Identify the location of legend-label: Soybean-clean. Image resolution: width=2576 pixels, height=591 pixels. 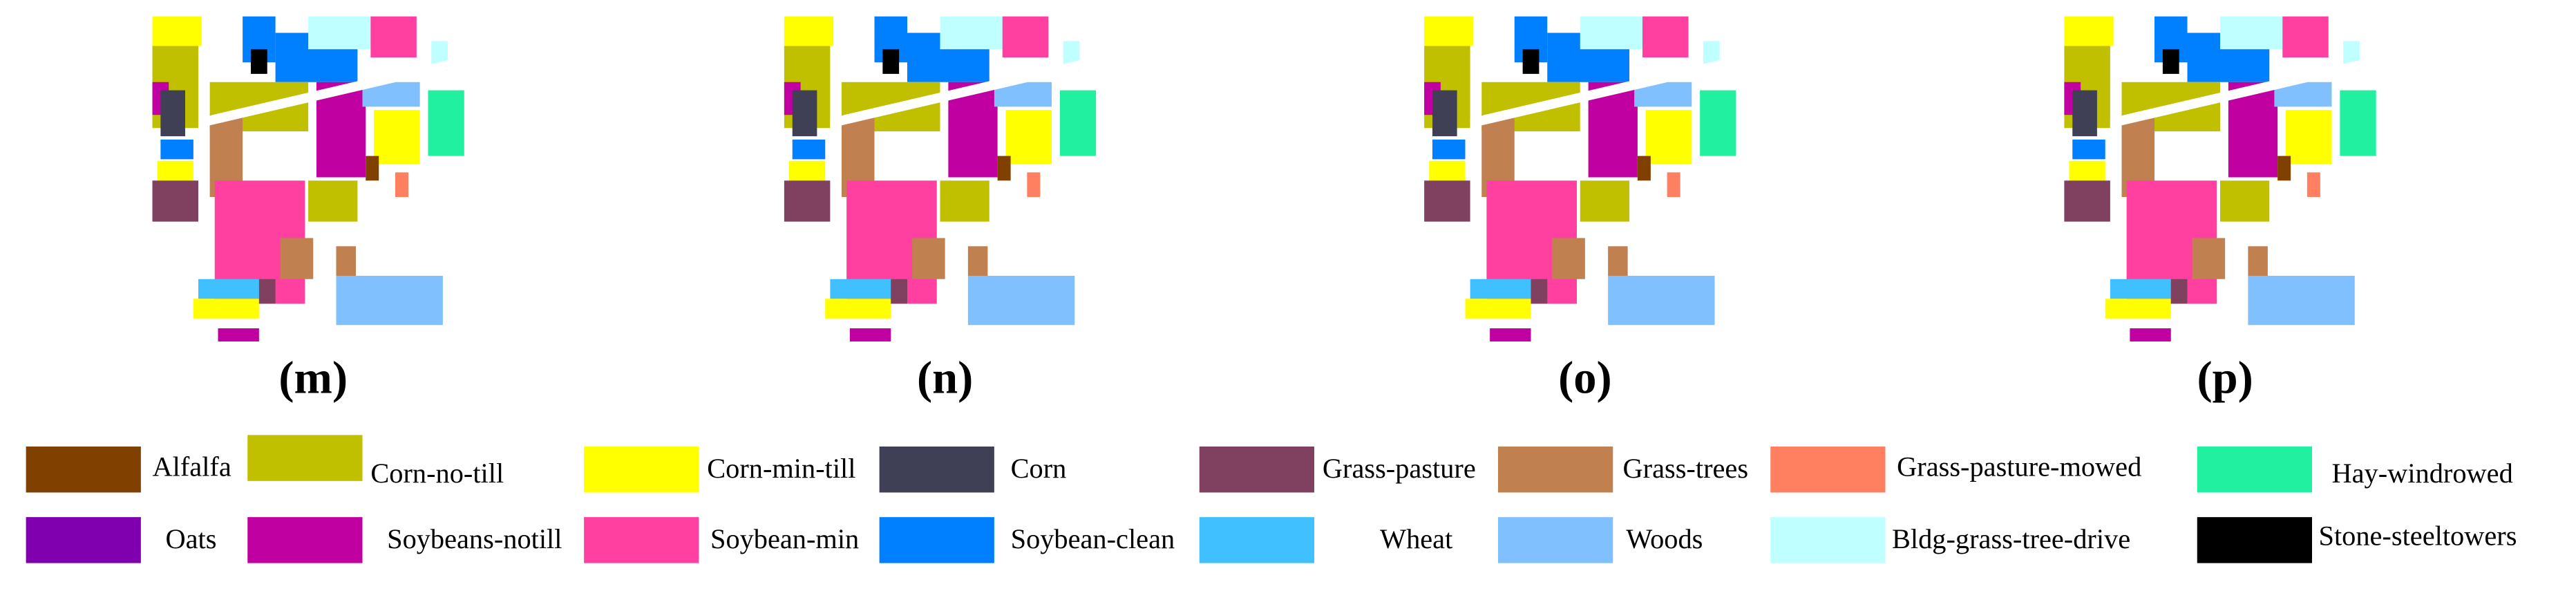
(1093, 538).